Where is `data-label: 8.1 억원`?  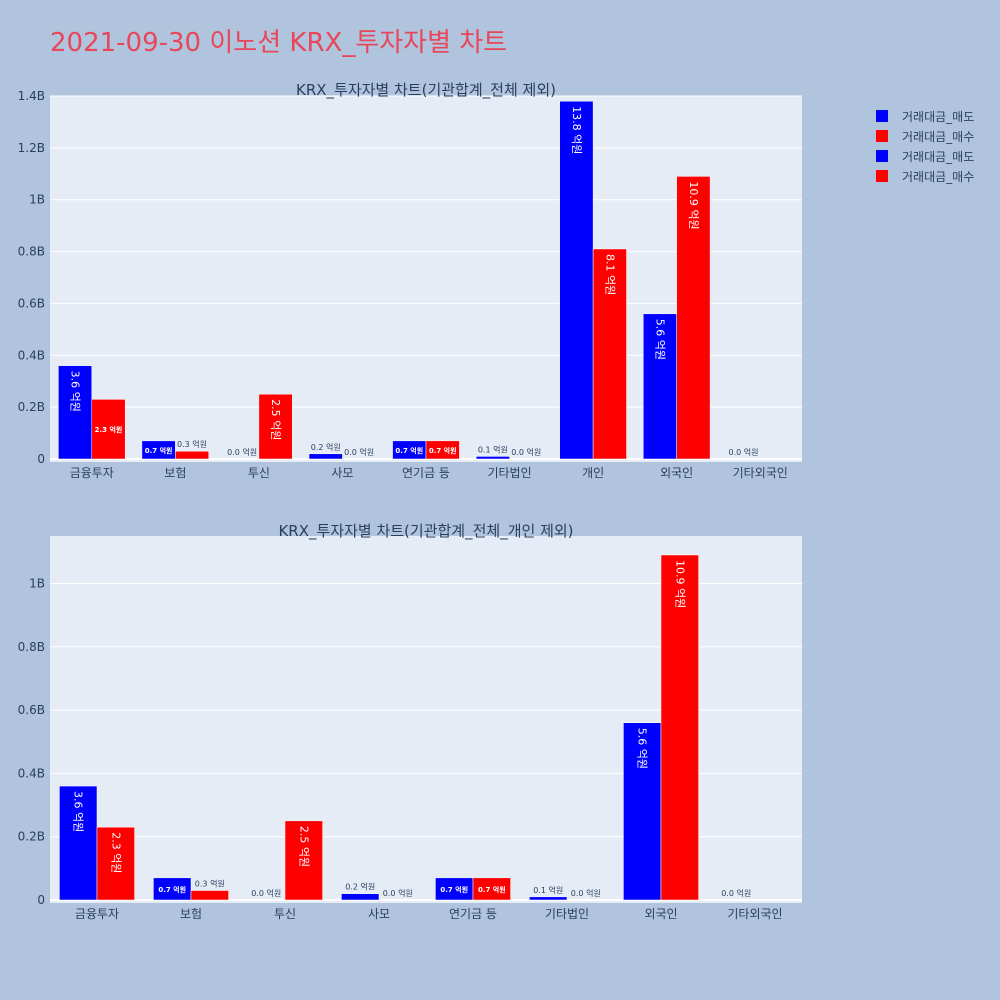 data-label: 8.1 억원 is located at coordinates (609, 274).